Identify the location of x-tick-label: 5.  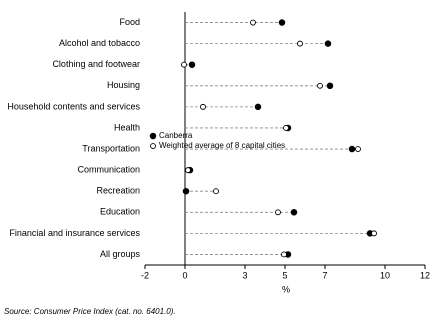
(284, 275).